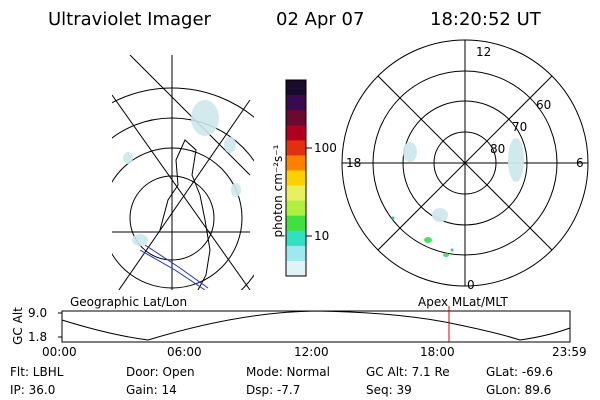  What do you see at coordinates (322, 236) in the screenshot?
I see `colorbar-tick-10: 10` at bounding box center [322, 236].